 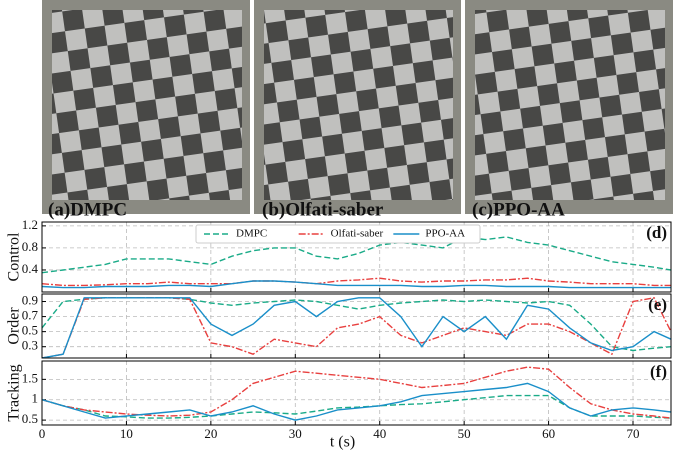 What do you see at coordinates (42, 433) in the screenshot?
I see `x-tick-label: 0` at bounding box center [42, 433].